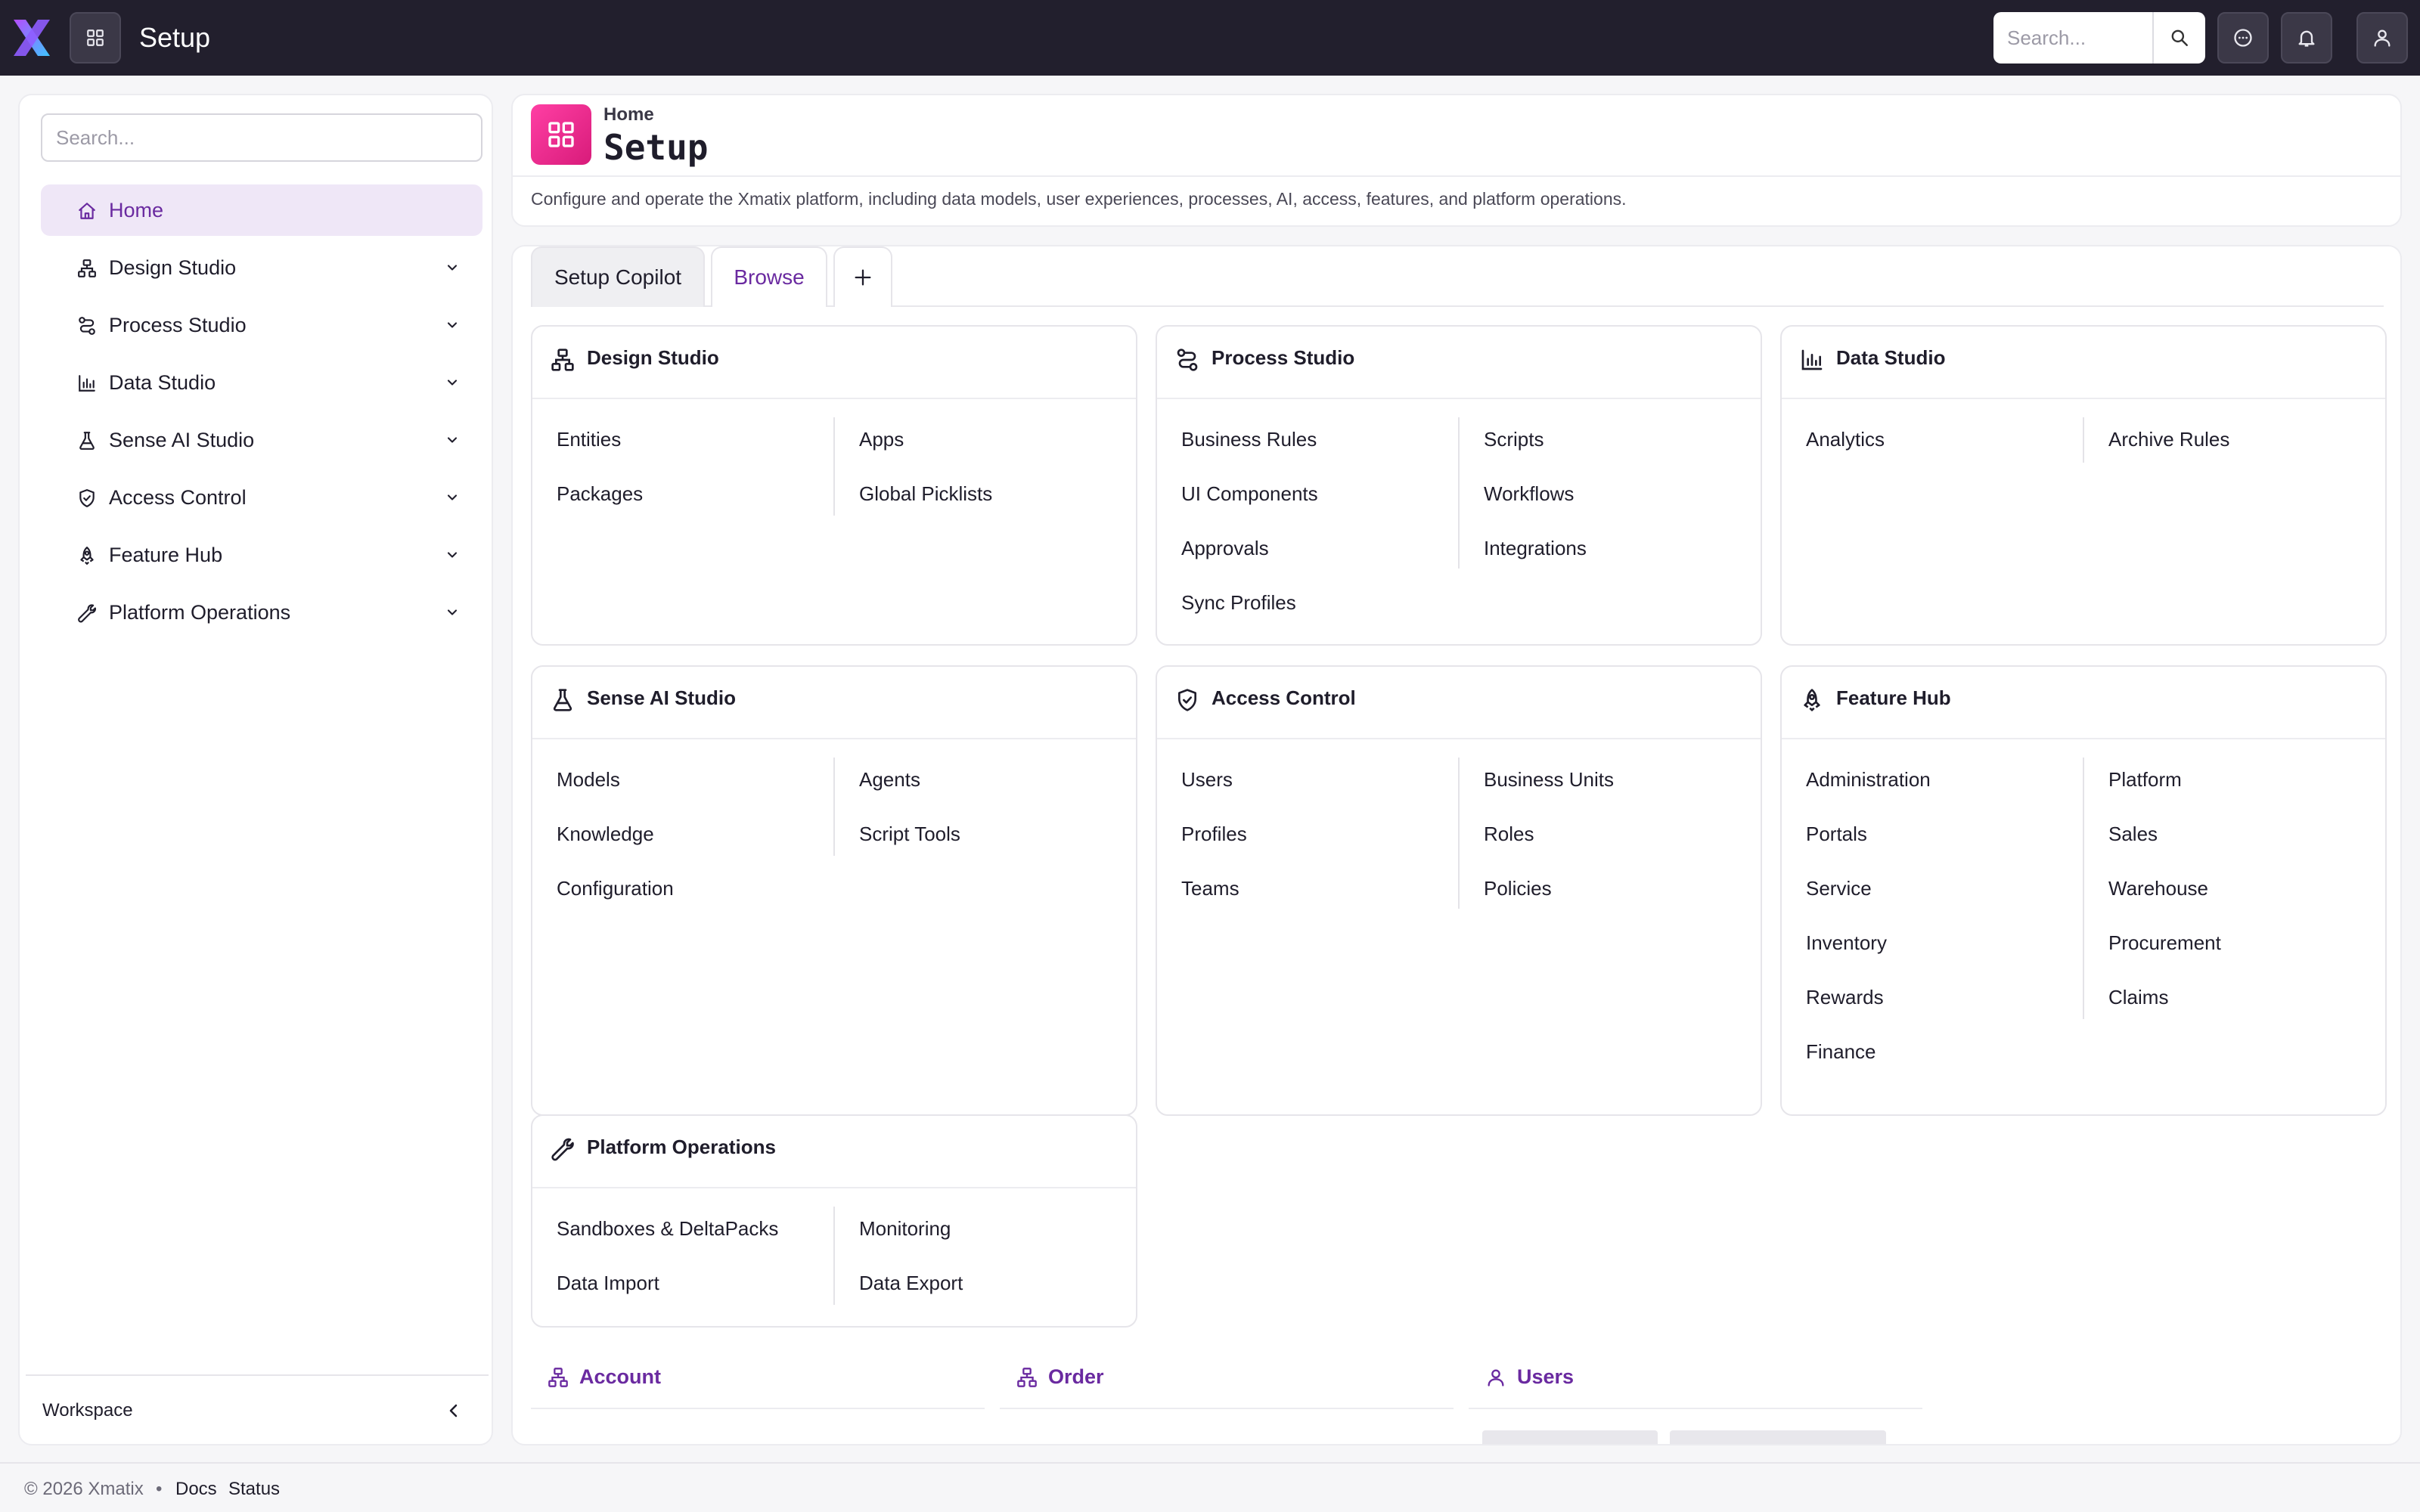  What do you see at coordinates (32, 38) in the screenshot?
I see `xmatix-logo-icon` at bounding box center [32, 38].